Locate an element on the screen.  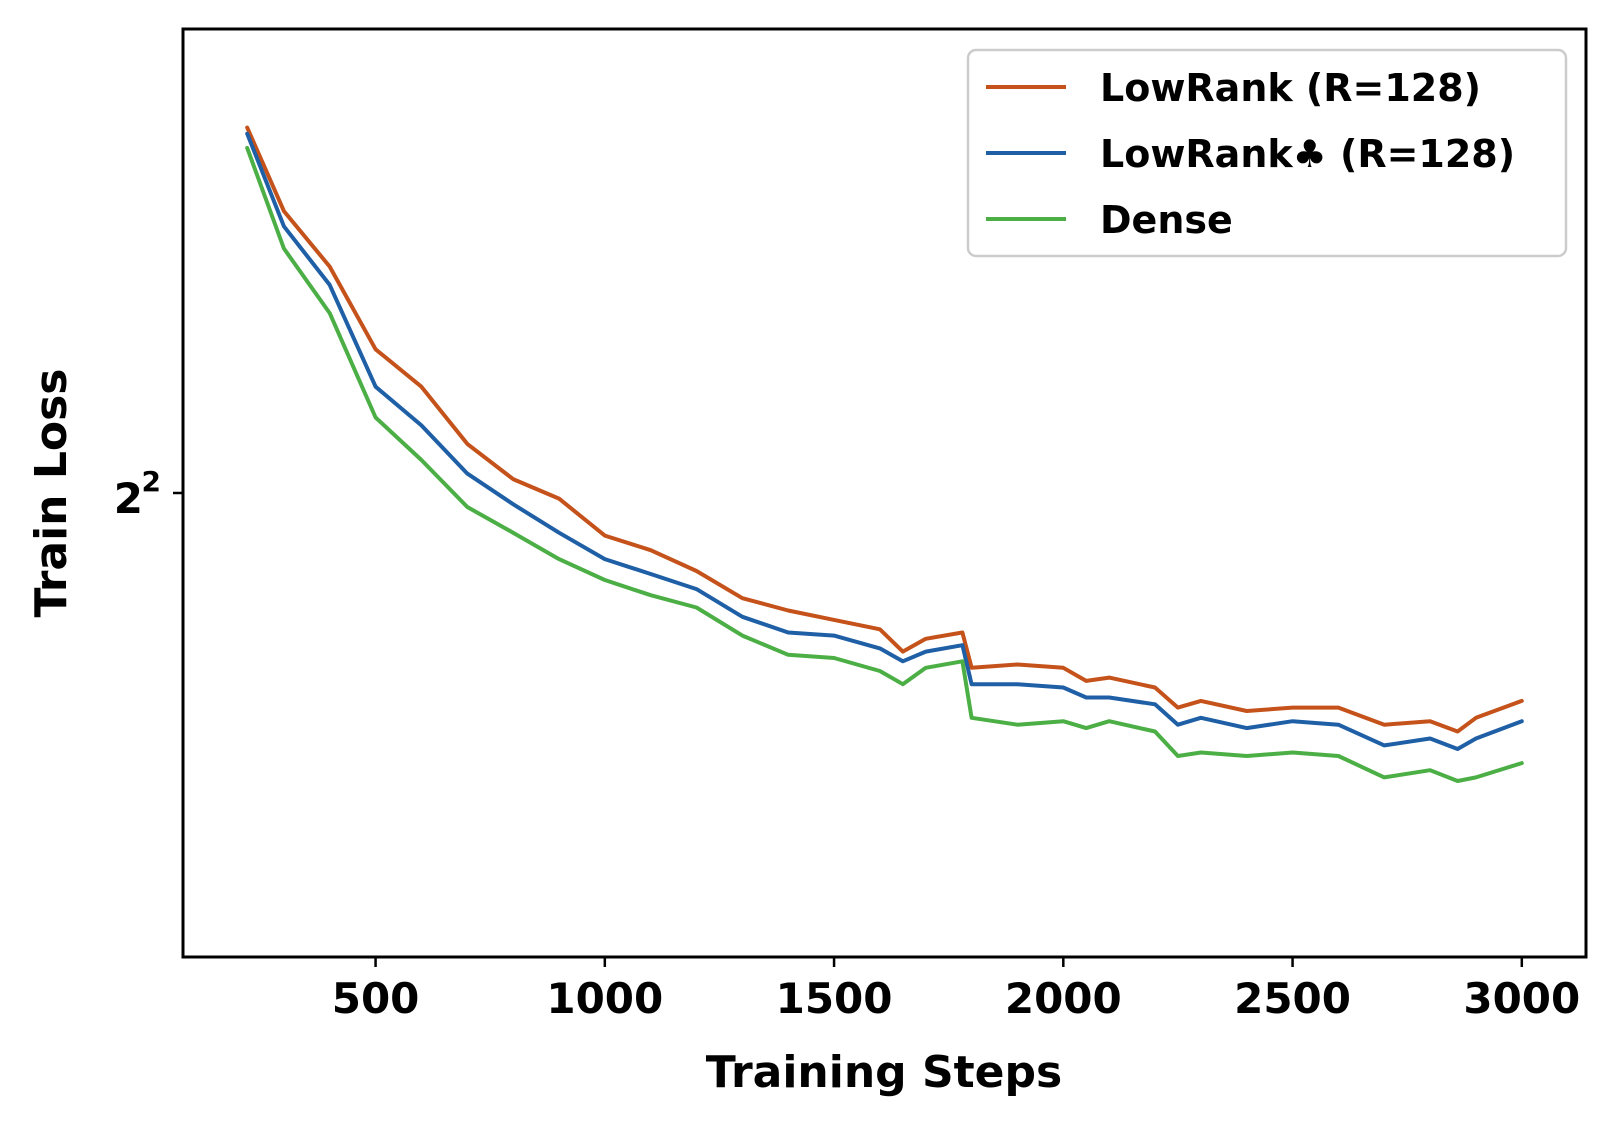
y-axis: 22 is located at coordinates (148, 494).